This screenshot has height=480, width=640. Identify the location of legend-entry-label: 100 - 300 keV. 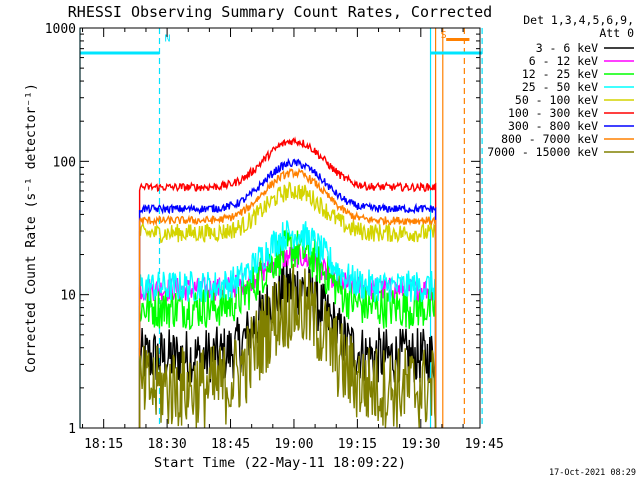
(553, 113).